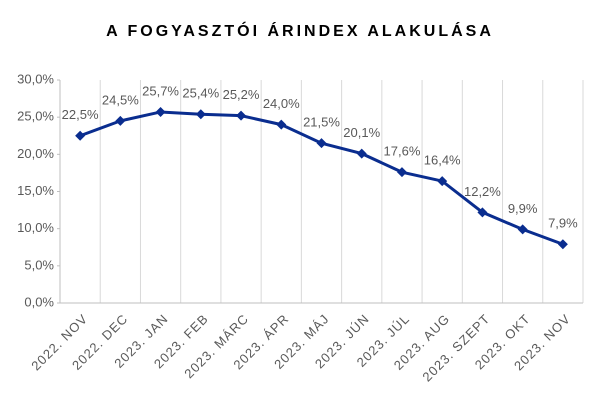  Describe the element at coordinates (120, 99) in the screenshot. I see `data-label: 24,5%` at that location.